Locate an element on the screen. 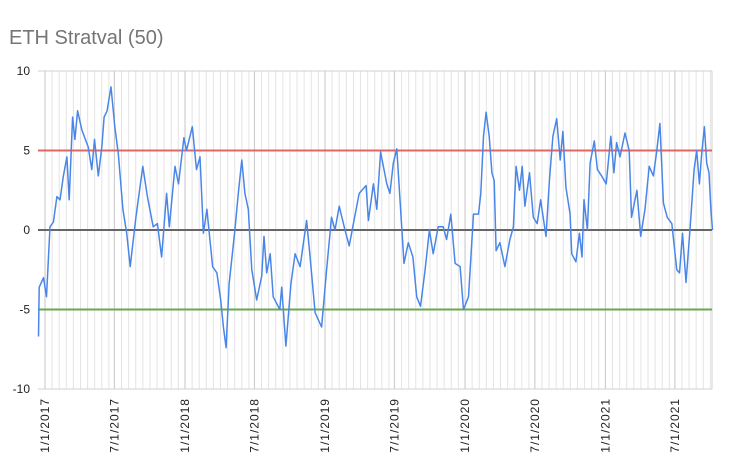 The height and width of the screenshot is (467, 742). x-tick-label: 7/1/2020 is located at coordinates (535, 425).